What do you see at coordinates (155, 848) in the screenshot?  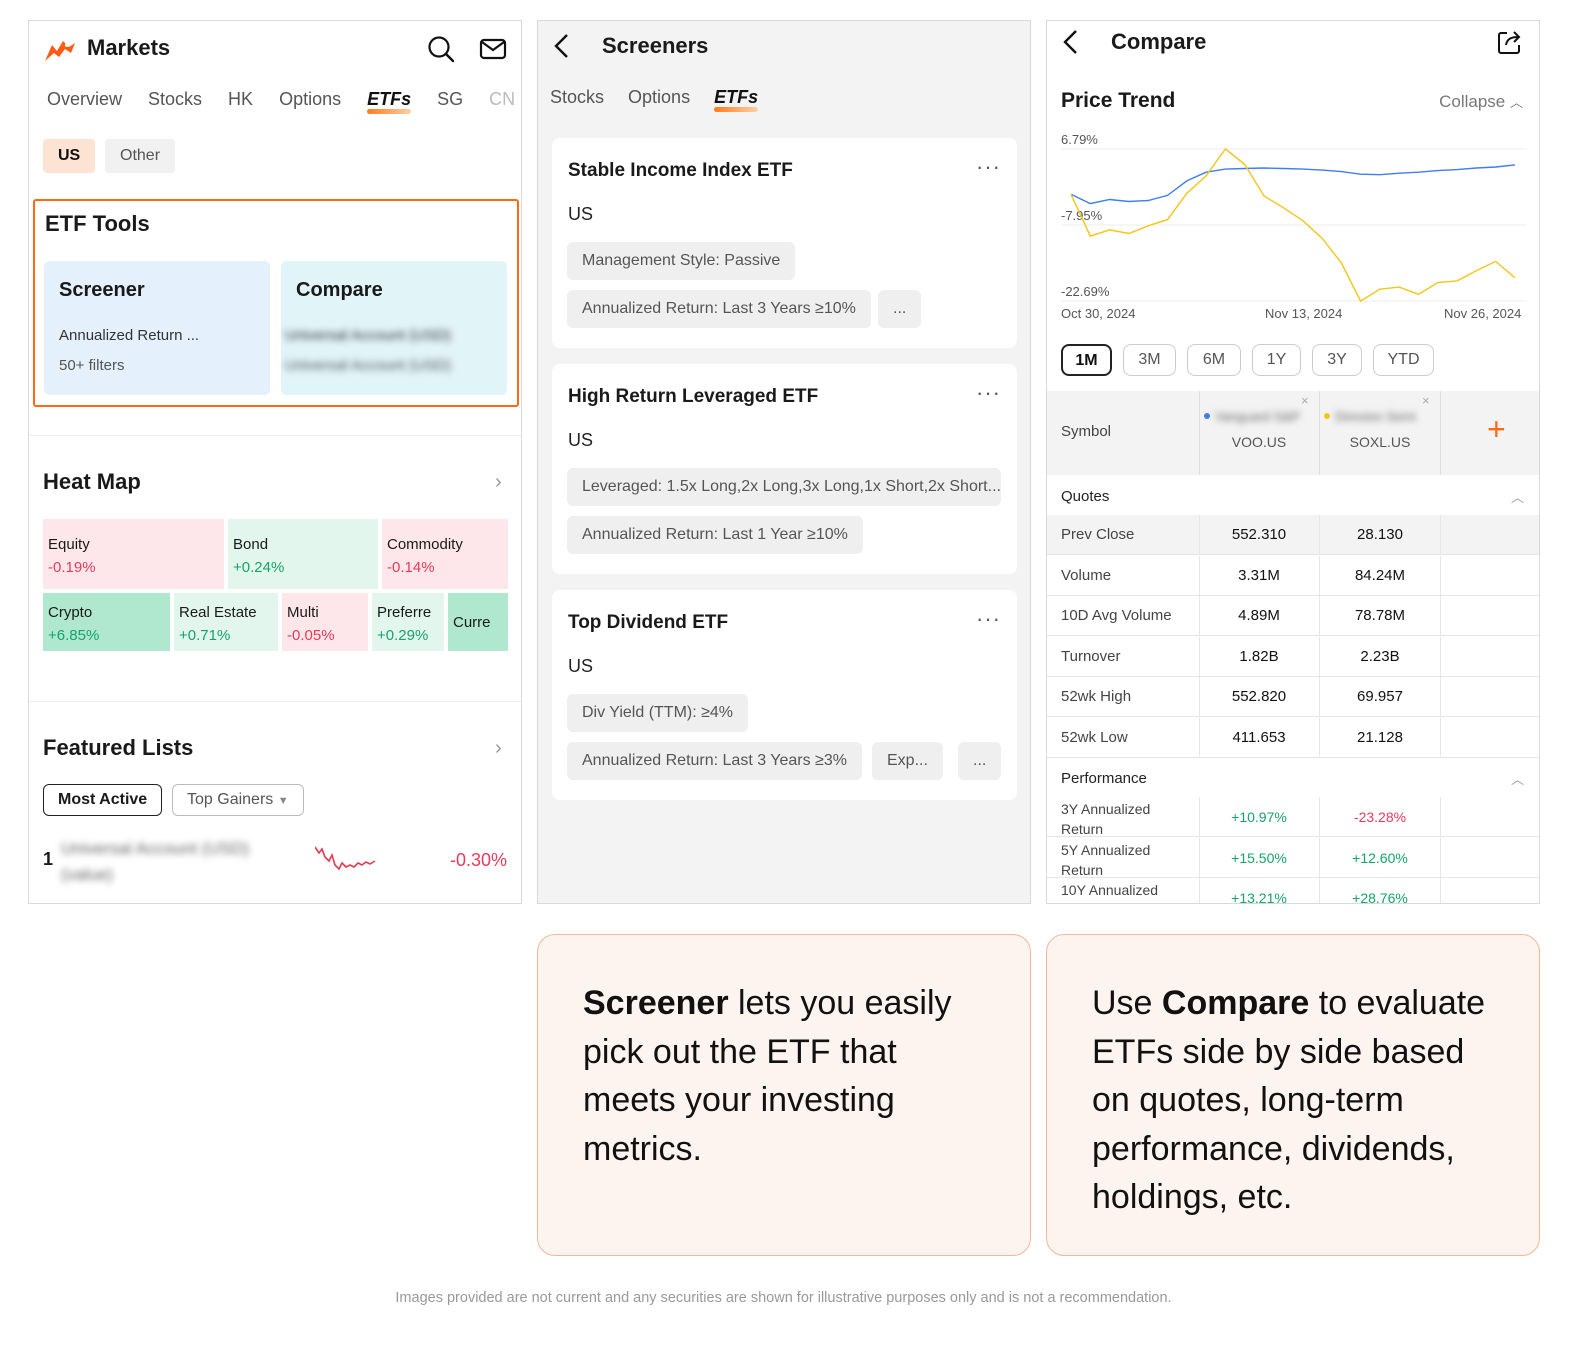 I see `featured-row-name: Universal Account (USD)` at bounding box center [155, 848].